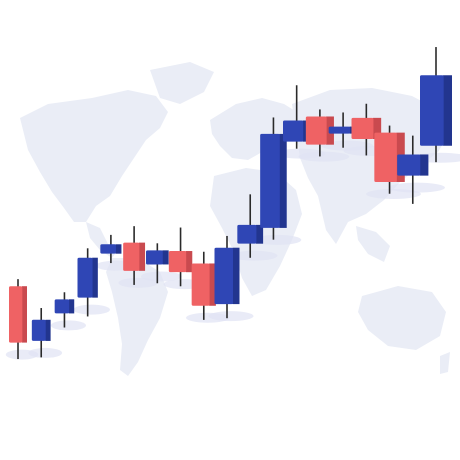  Describe the element at coordinates (402, 318) in the screenshot. I see `map-australia` at that location.